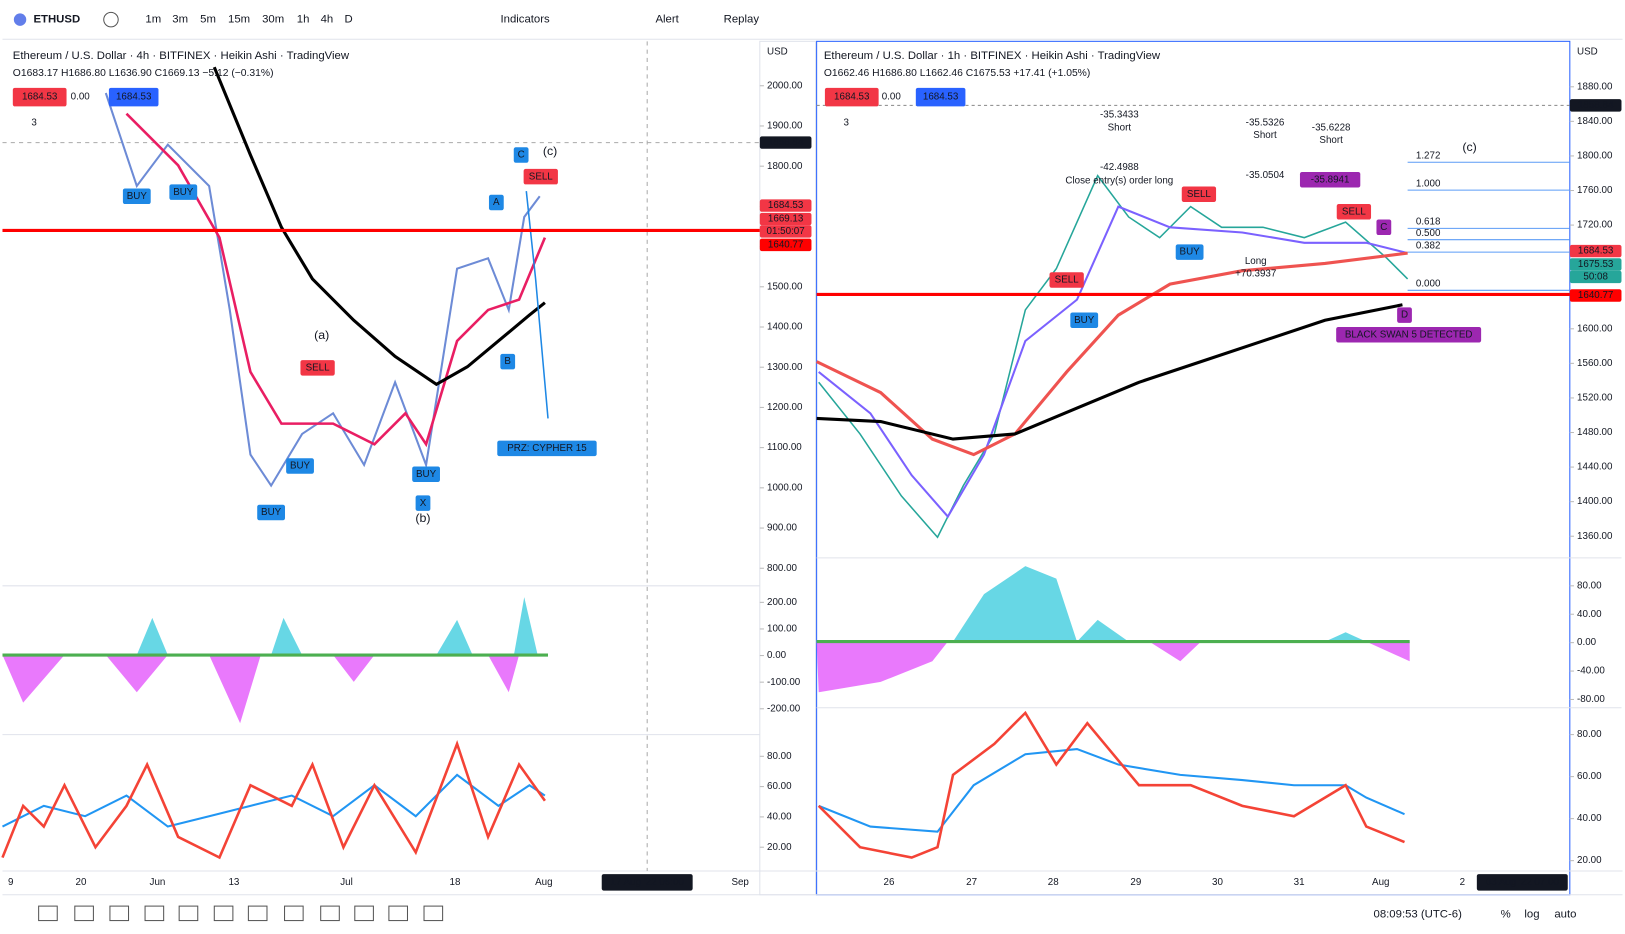  I want to click on interval: 5m, so click(208, 20).